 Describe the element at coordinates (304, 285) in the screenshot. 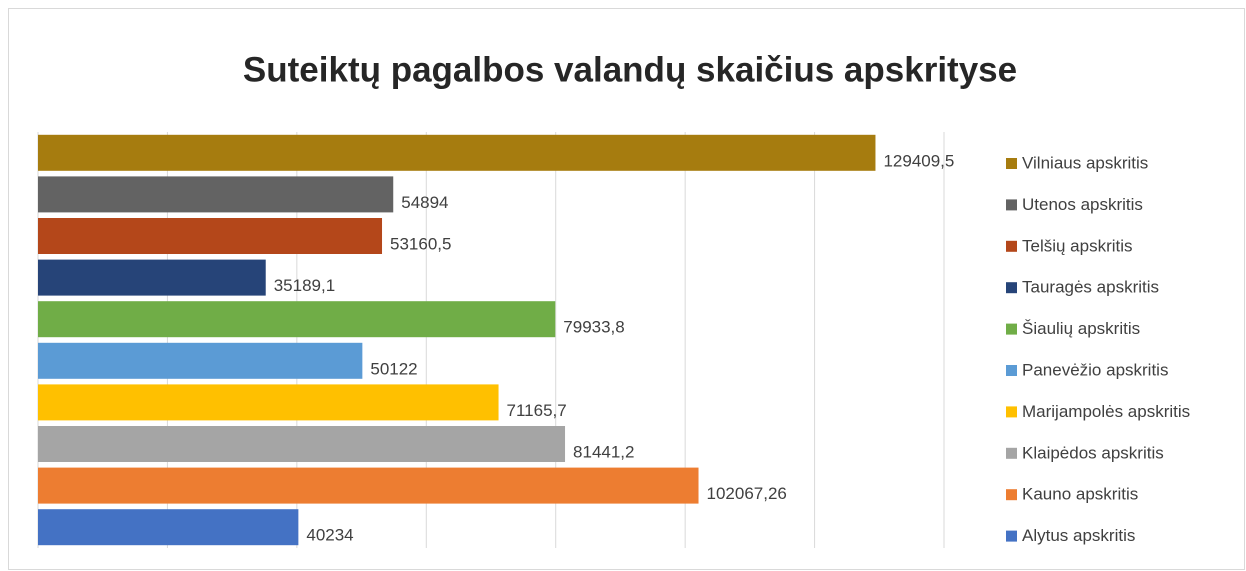

I see `data-label: 35189,1` at that location.